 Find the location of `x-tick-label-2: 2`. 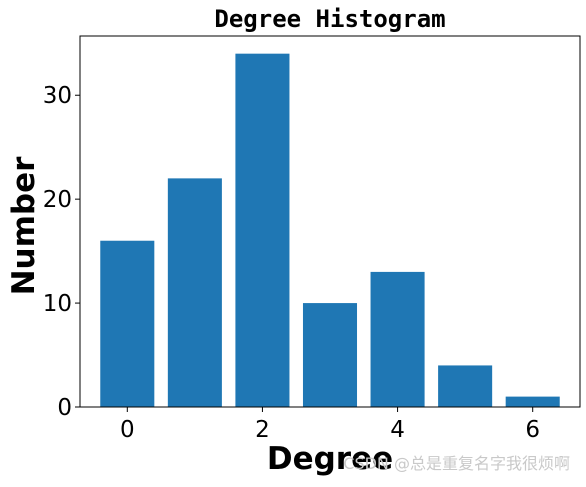

x-tick-label-2: 2 is located at coordinates (262, 430).